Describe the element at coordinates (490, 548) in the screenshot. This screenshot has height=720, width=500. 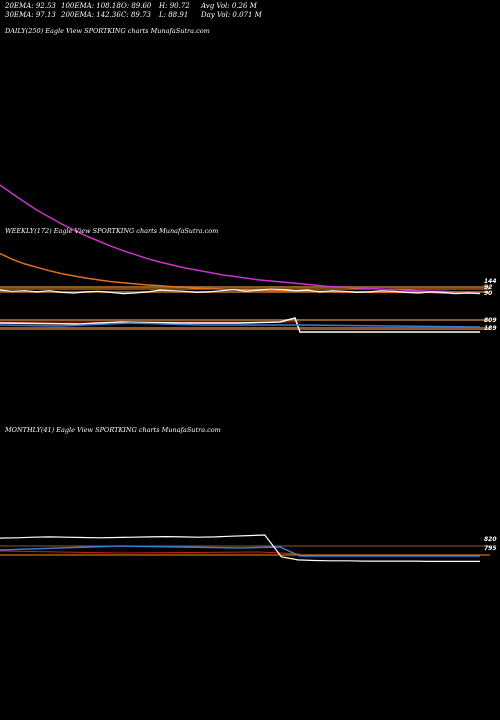
I see `monthly-label-2: 795` at that location.